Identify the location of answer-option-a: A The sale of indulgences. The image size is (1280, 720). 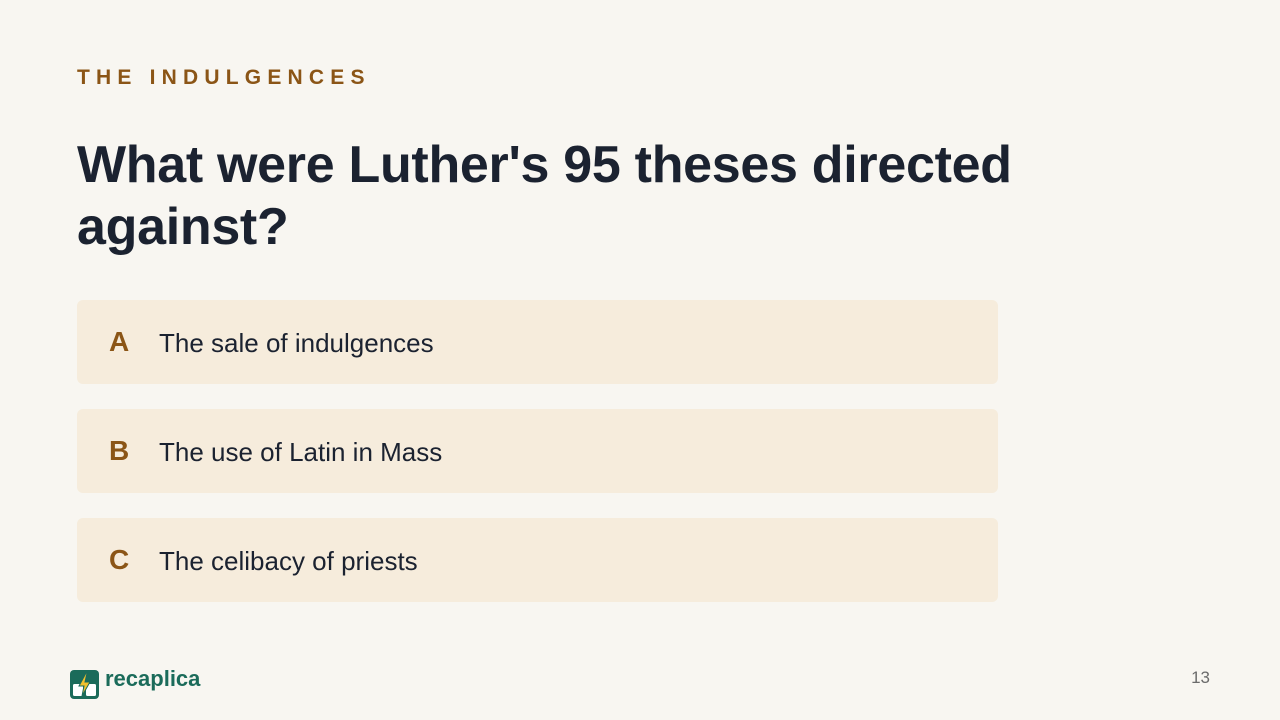
(537, 342).